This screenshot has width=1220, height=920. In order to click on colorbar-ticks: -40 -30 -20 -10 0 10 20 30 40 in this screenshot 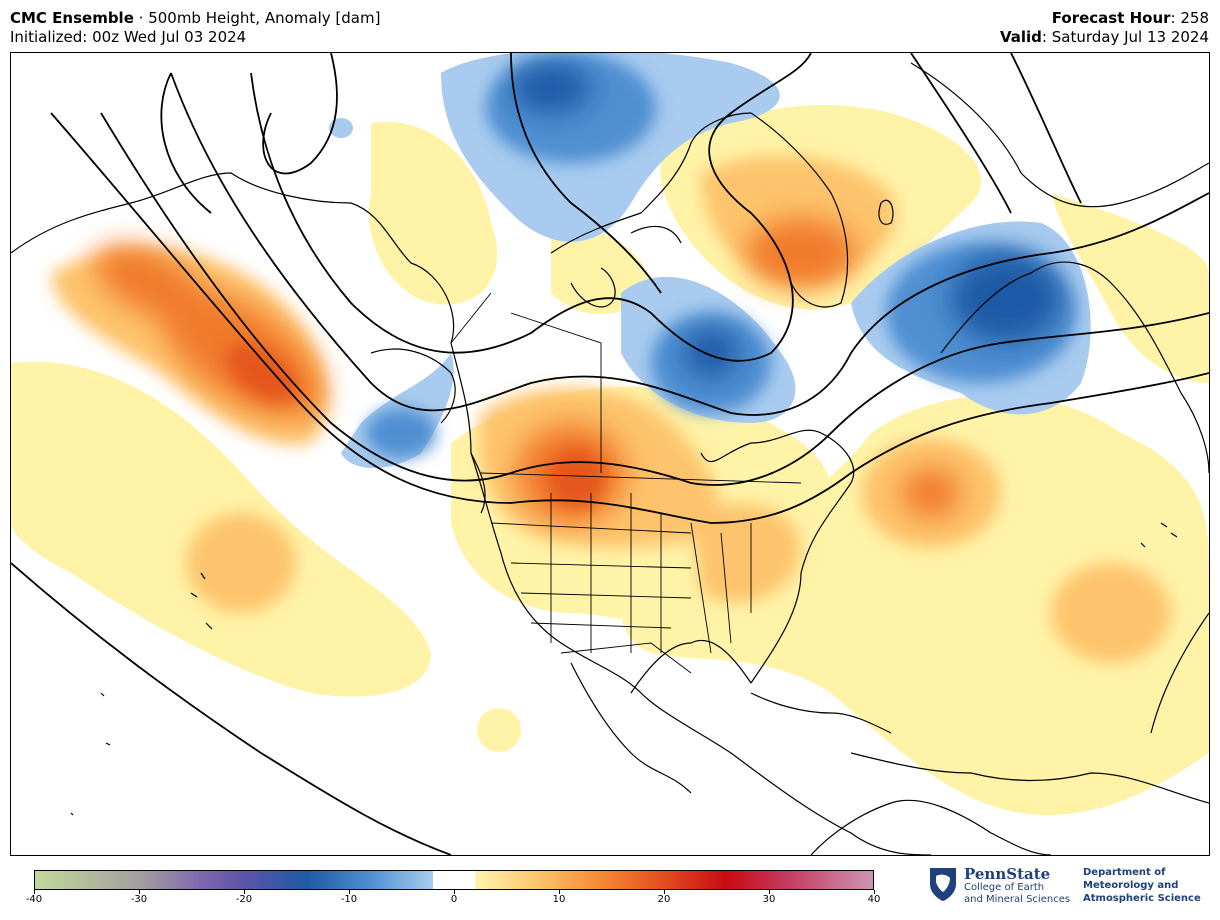, I will do `click(453, 901)`.